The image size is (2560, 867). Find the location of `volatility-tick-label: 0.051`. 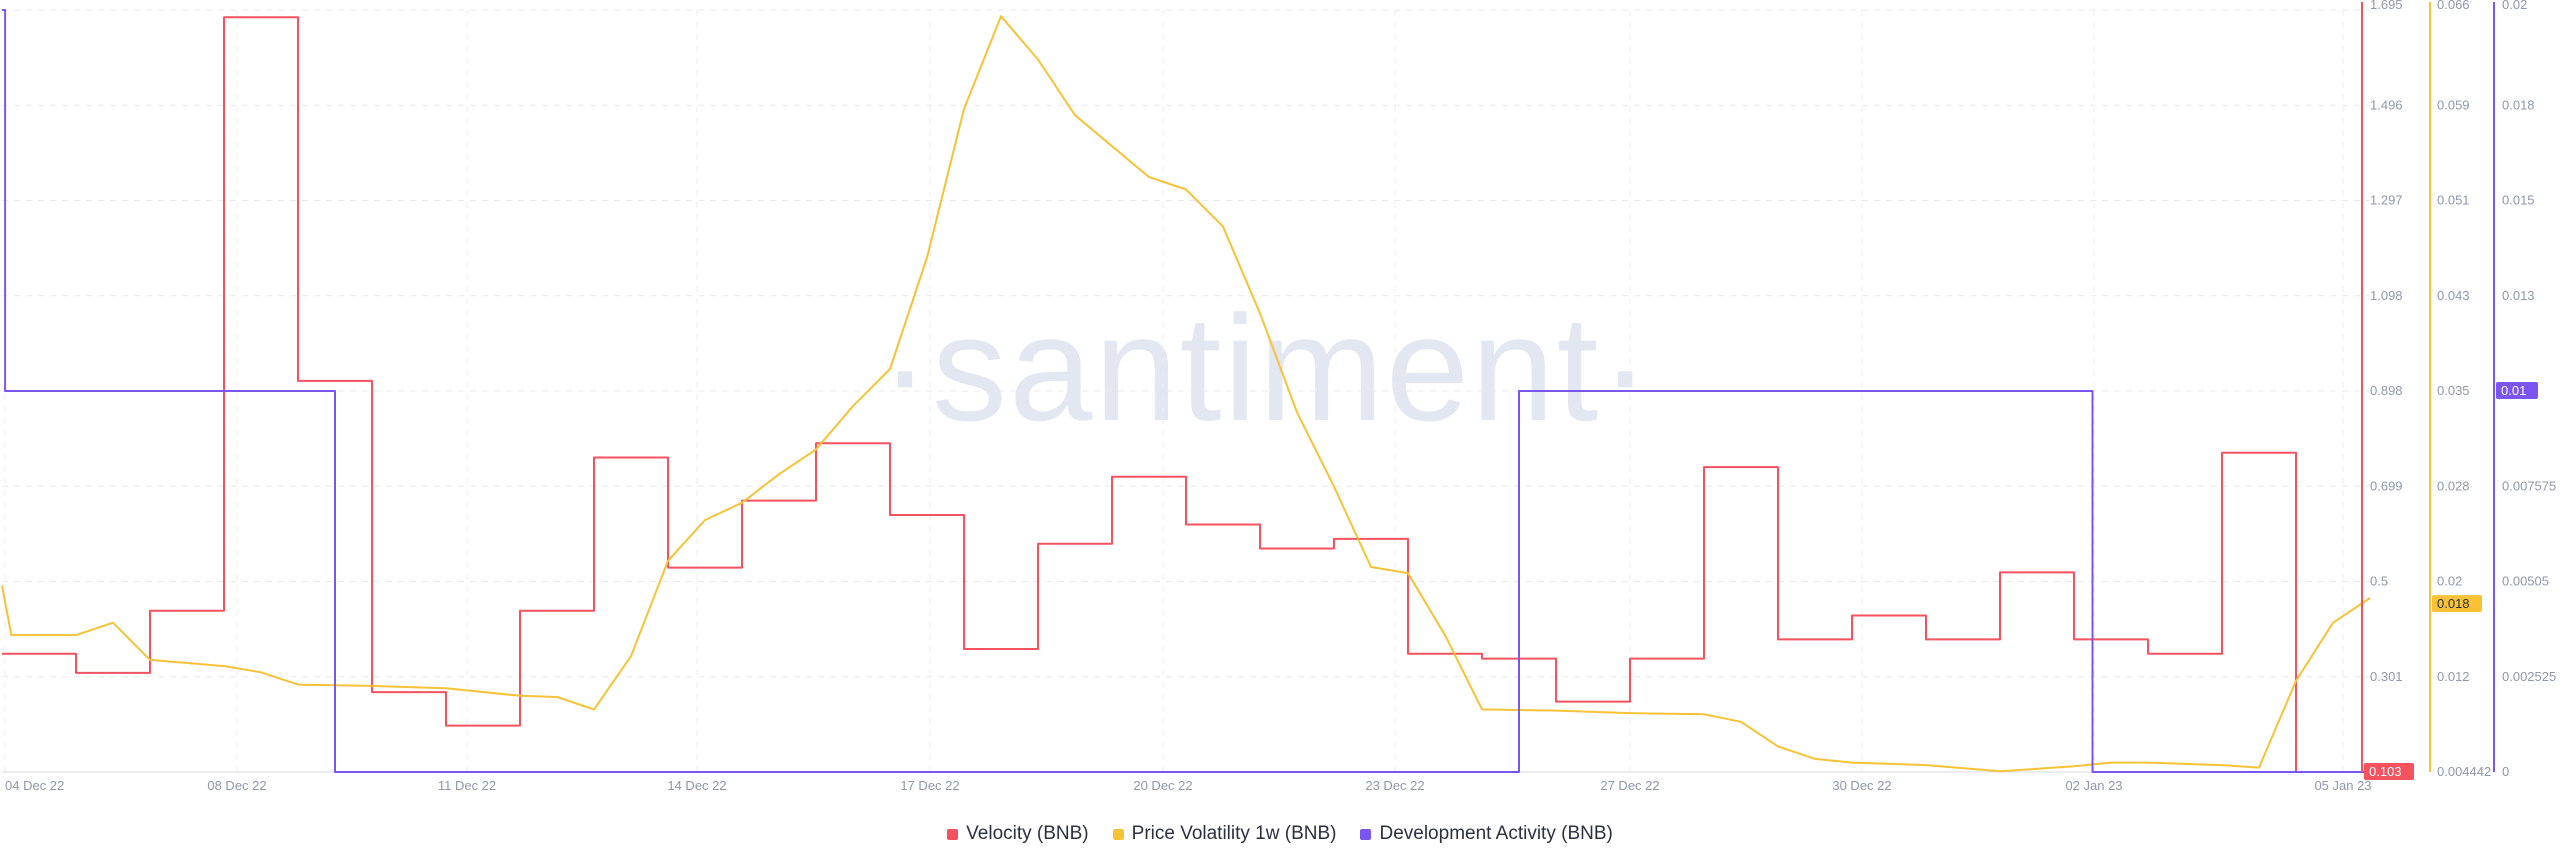

volatility-tick-label: 0.051 is located at coordinates (2453, 200).